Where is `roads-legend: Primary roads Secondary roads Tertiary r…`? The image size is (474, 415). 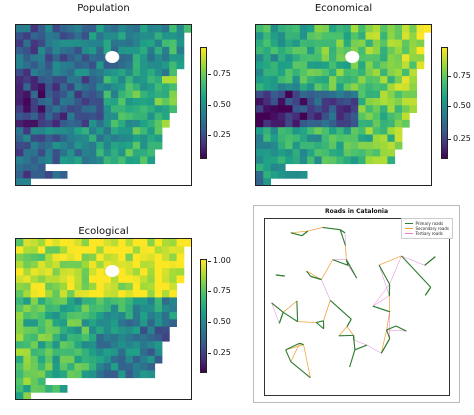
roads-legend: Primary roads Secondary roads Tertiary r… is located at coordinates (427, 228).